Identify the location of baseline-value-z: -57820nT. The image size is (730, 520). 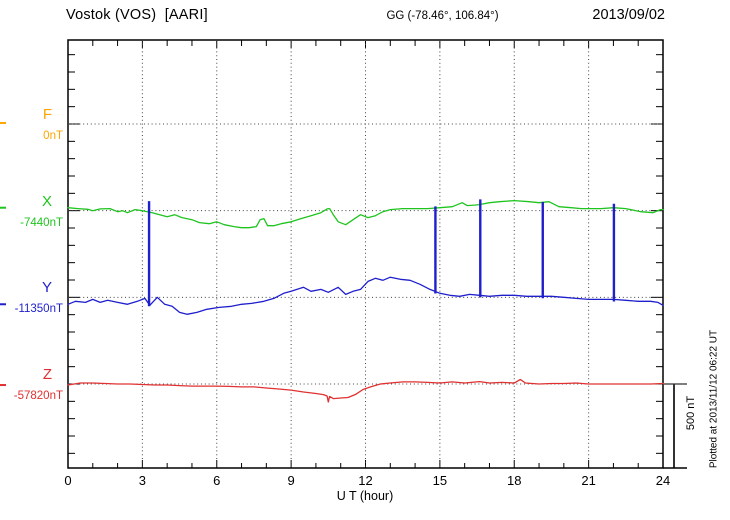
(38, 396).